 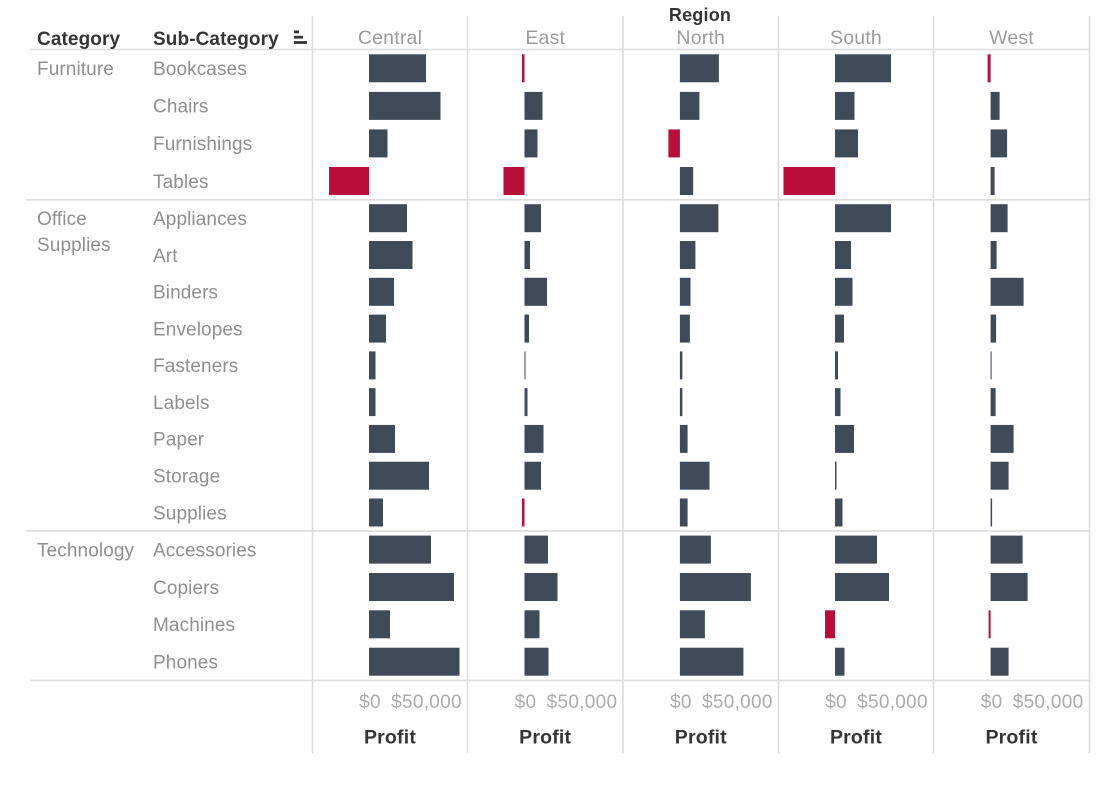 What do you see at coordinates (216, 39) in the screenshot?
I see `svg-text: Sub-Category` at bounding box center [216, 39].